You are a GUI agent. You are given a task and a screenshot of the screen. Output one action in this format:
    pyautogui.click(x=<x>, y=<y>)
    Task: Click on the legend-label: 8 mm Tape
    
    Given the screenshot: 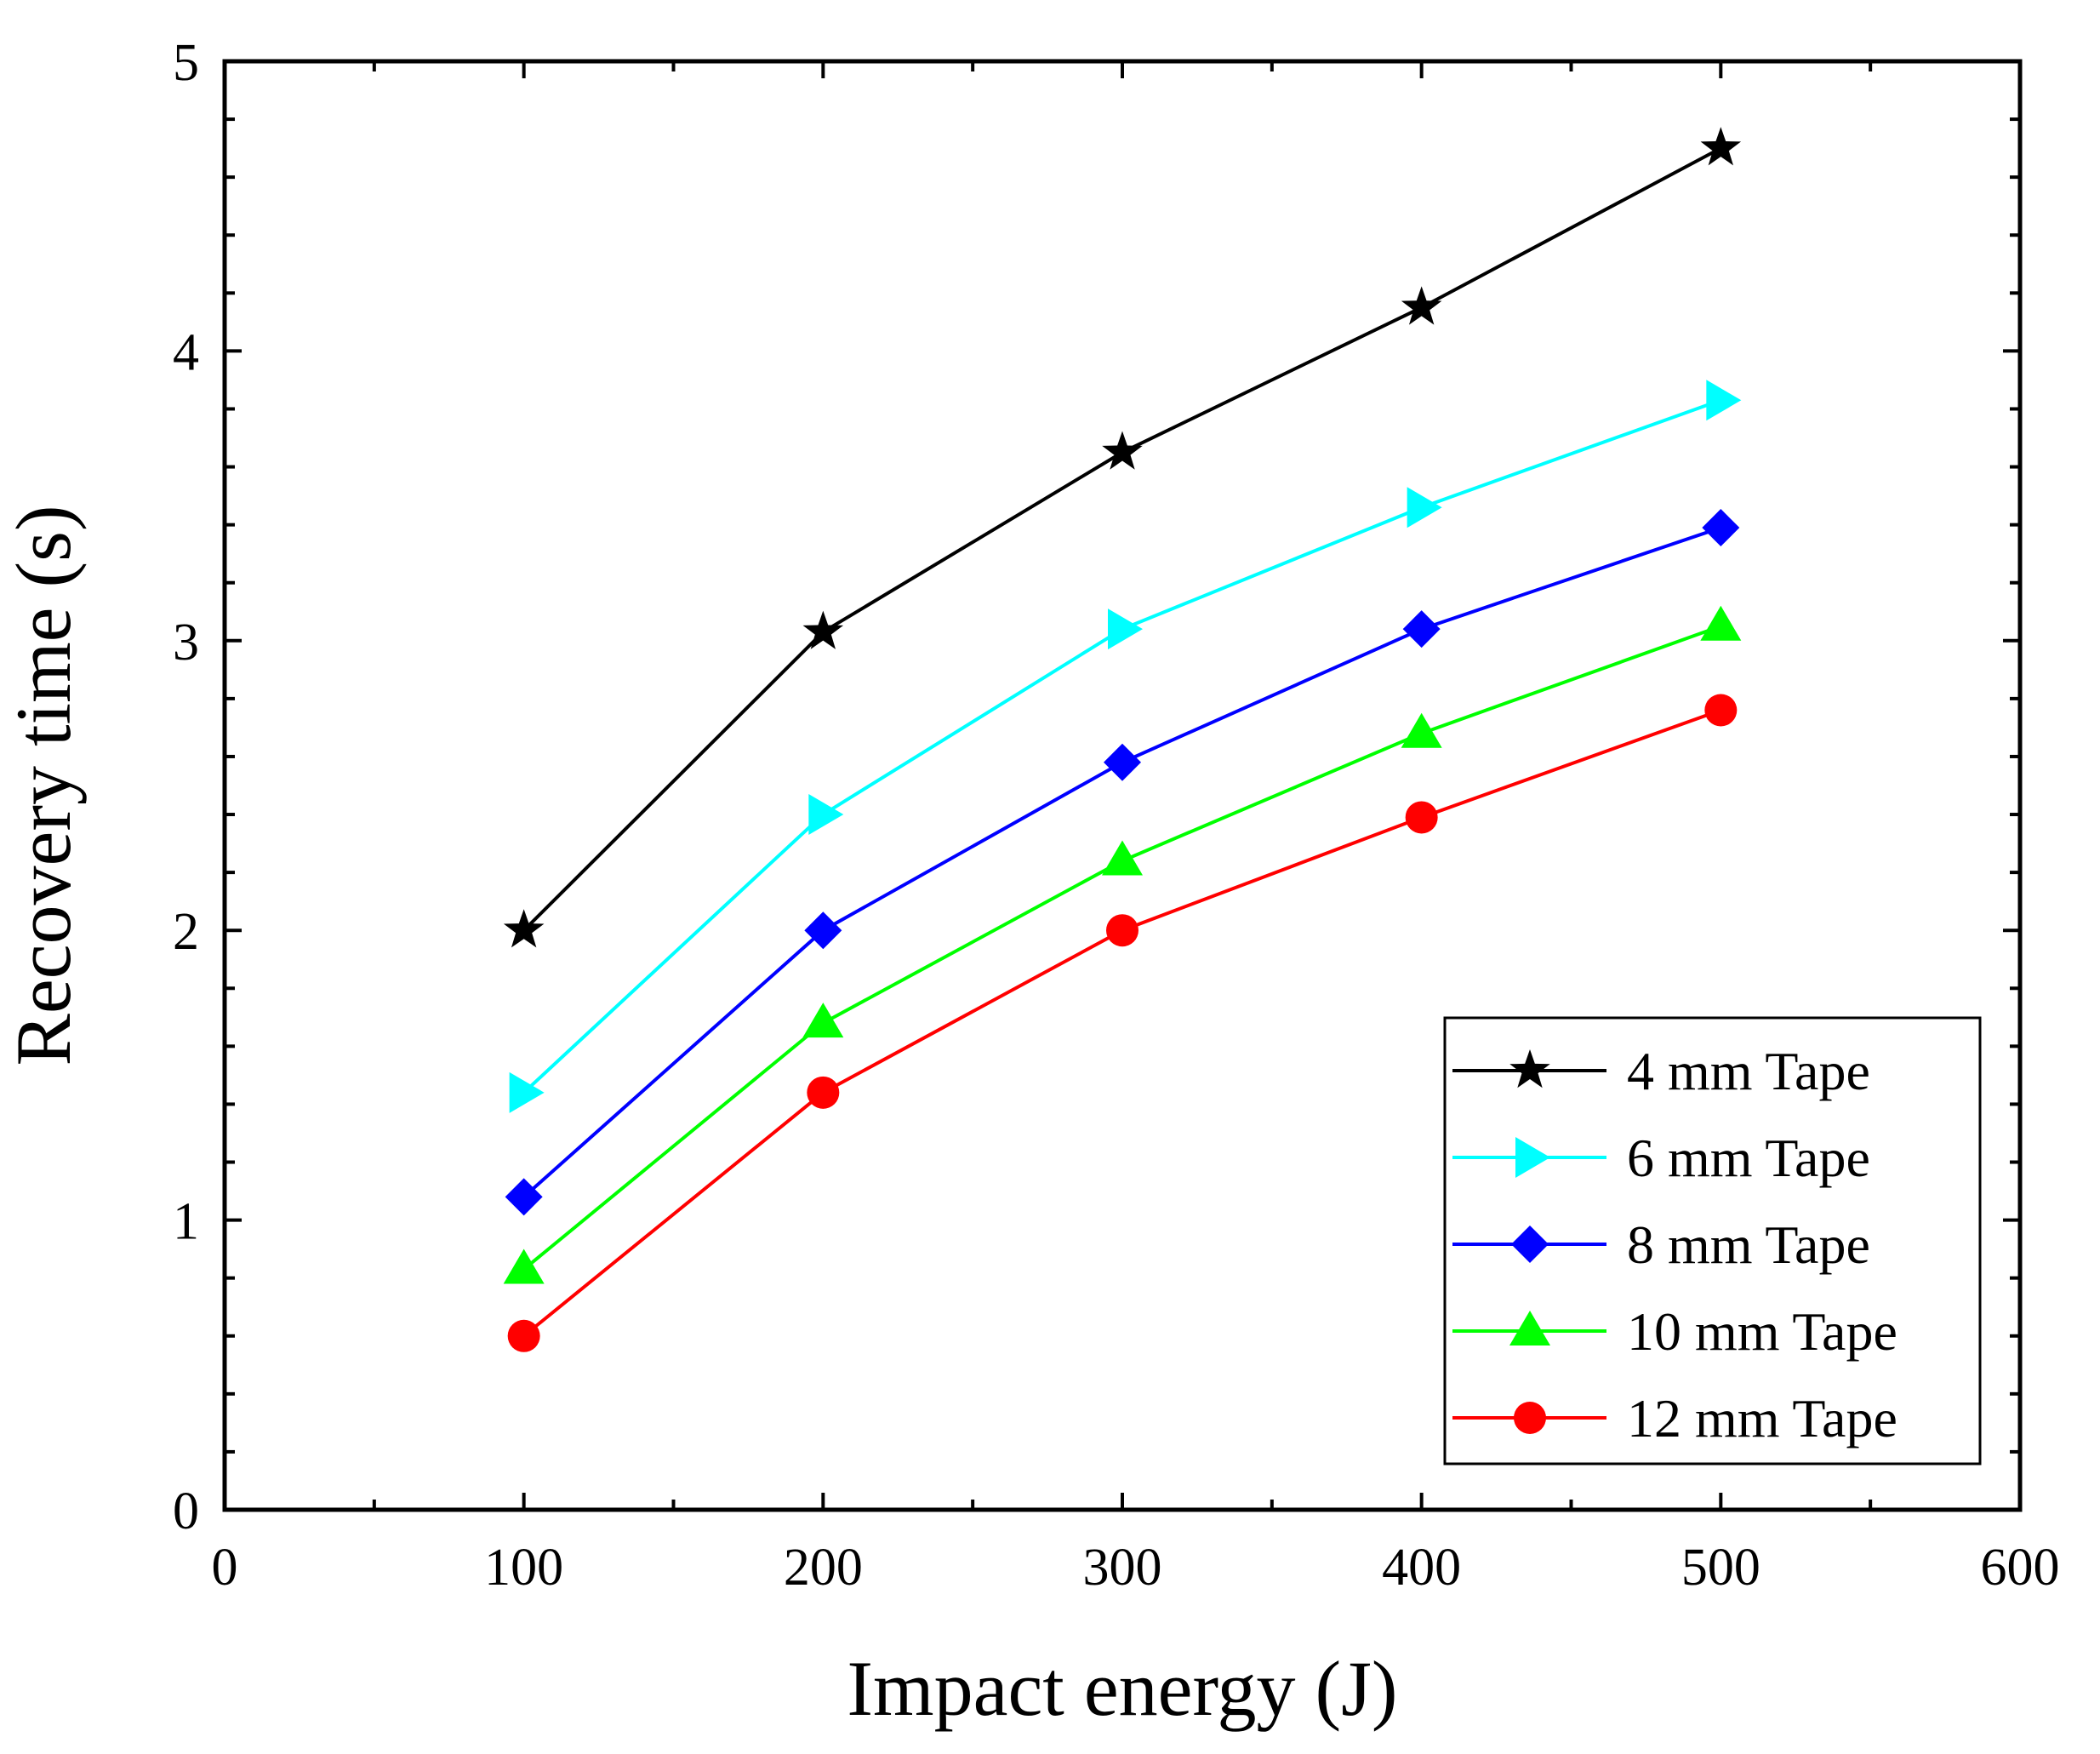 What is the action you would take?
    pyautogui.click(x=1748, y=1244)
    